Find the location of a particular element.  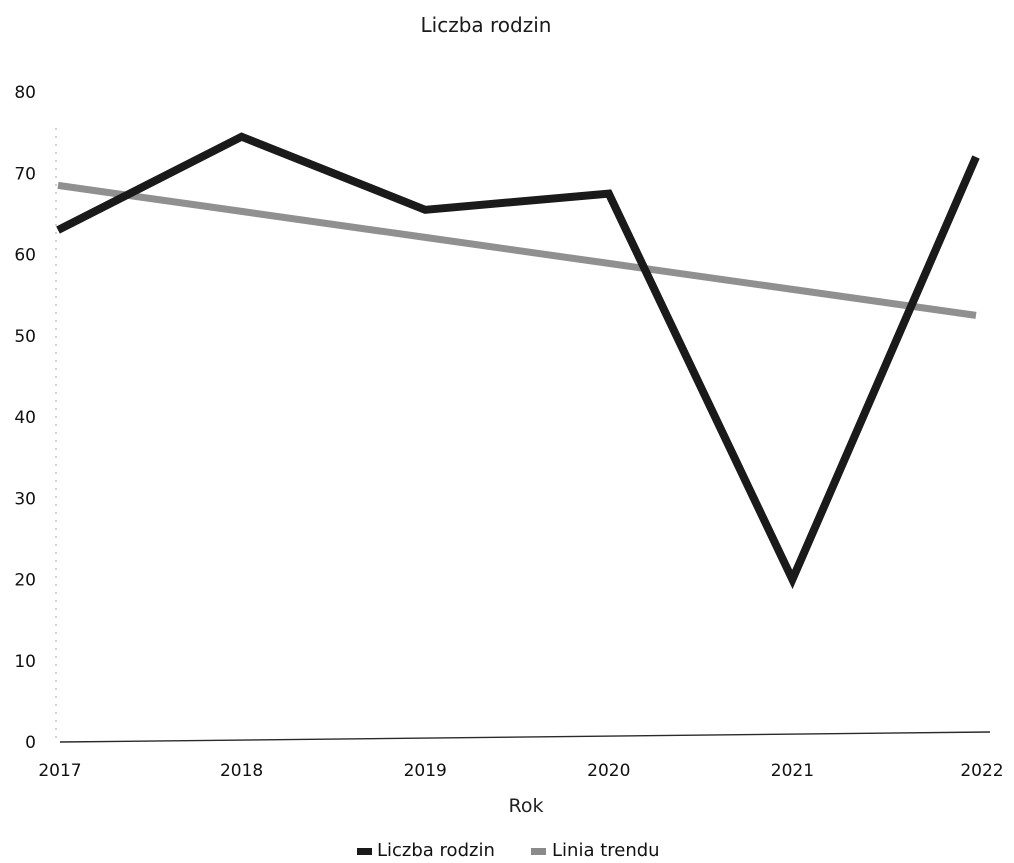

legend-swatch-liczba-rodzin is located at coordinates (364, 851).